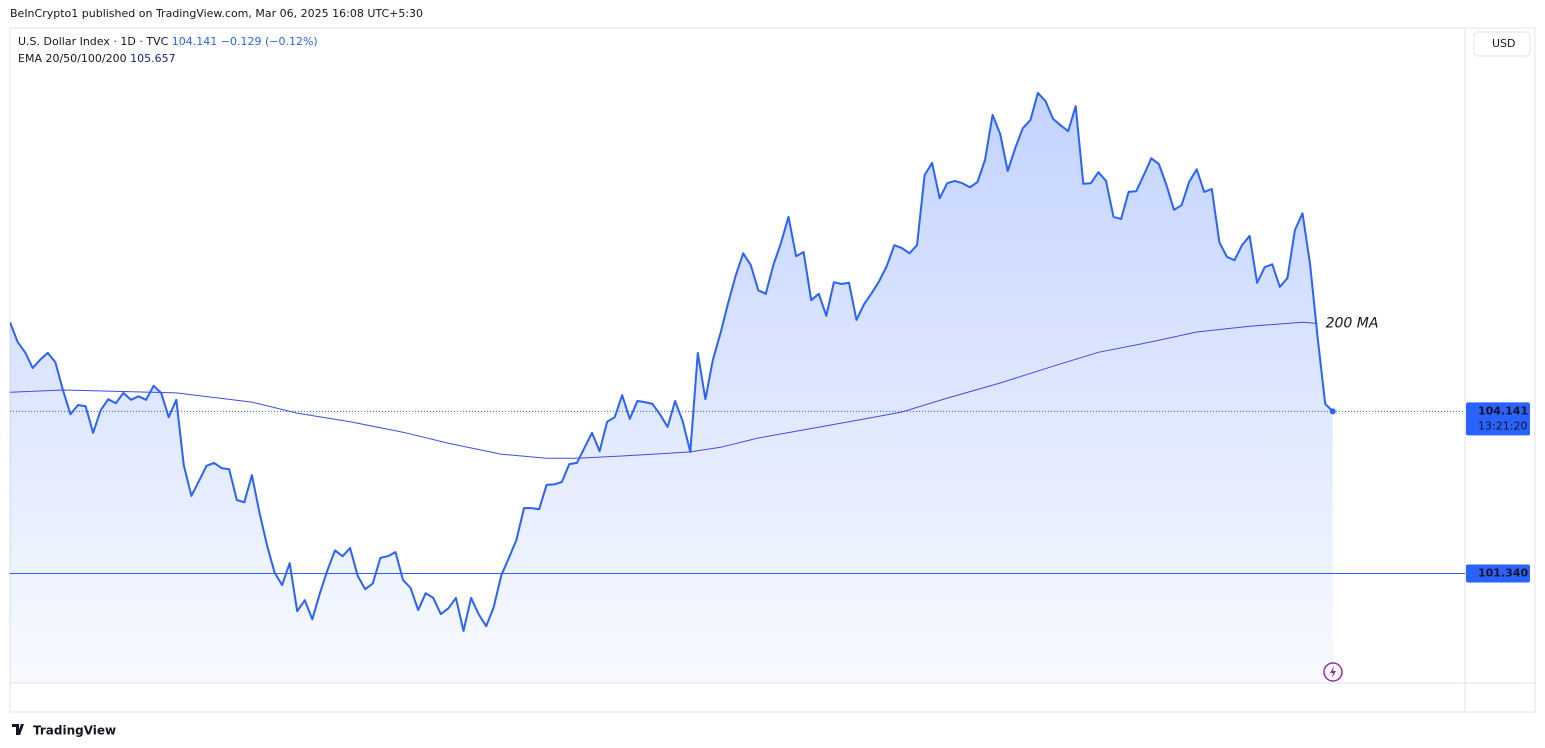 The image size is (1545, 748). I want to click on currency: USD, so click(1504, 43).